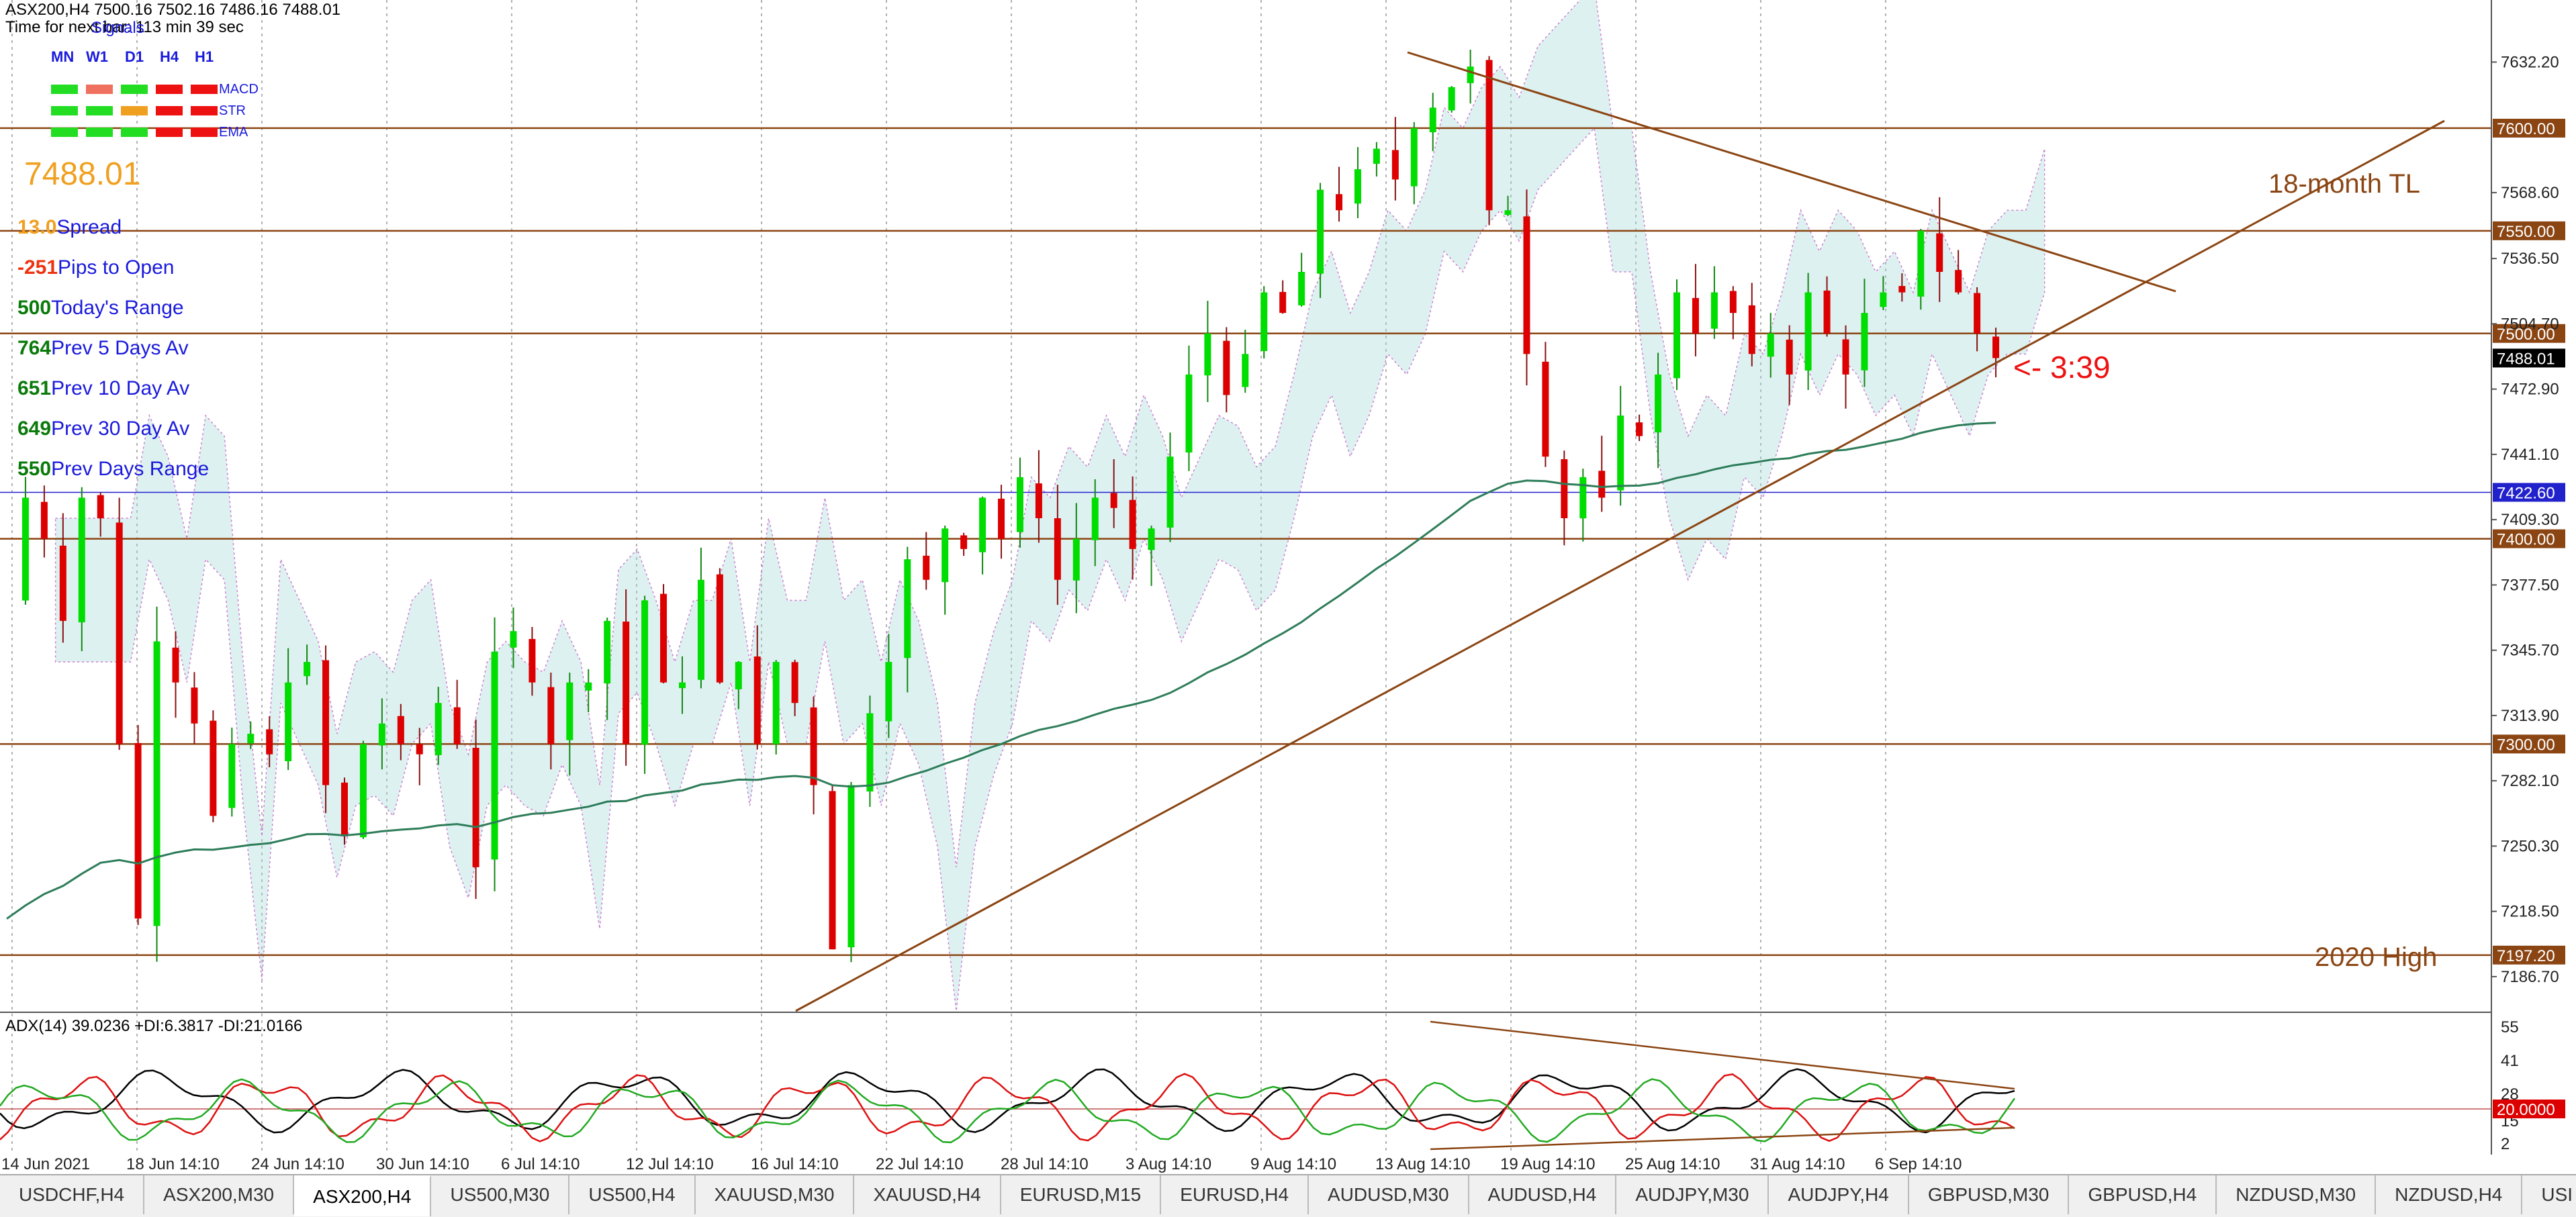 The height and width of the screenshot is (1217, 2576). I want to click on price-tick-label: 7472.90, so click(2530, 390).